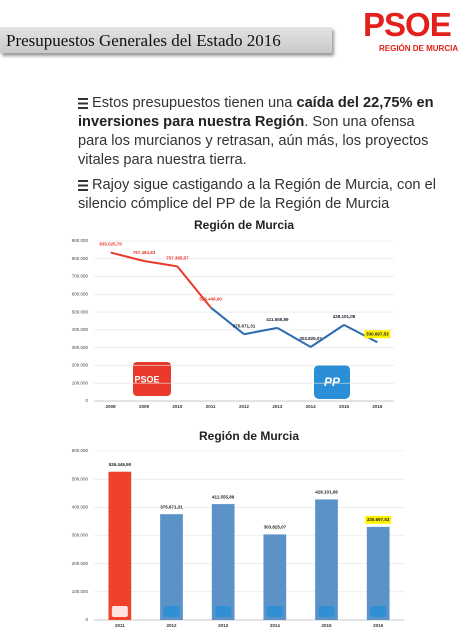 The height and width of the screenshot is (640, 475). What do you see at coordinates (80, 258) in the screenshot?
I see `y-tick-label: 800.000` at bounding box center [80, 258].